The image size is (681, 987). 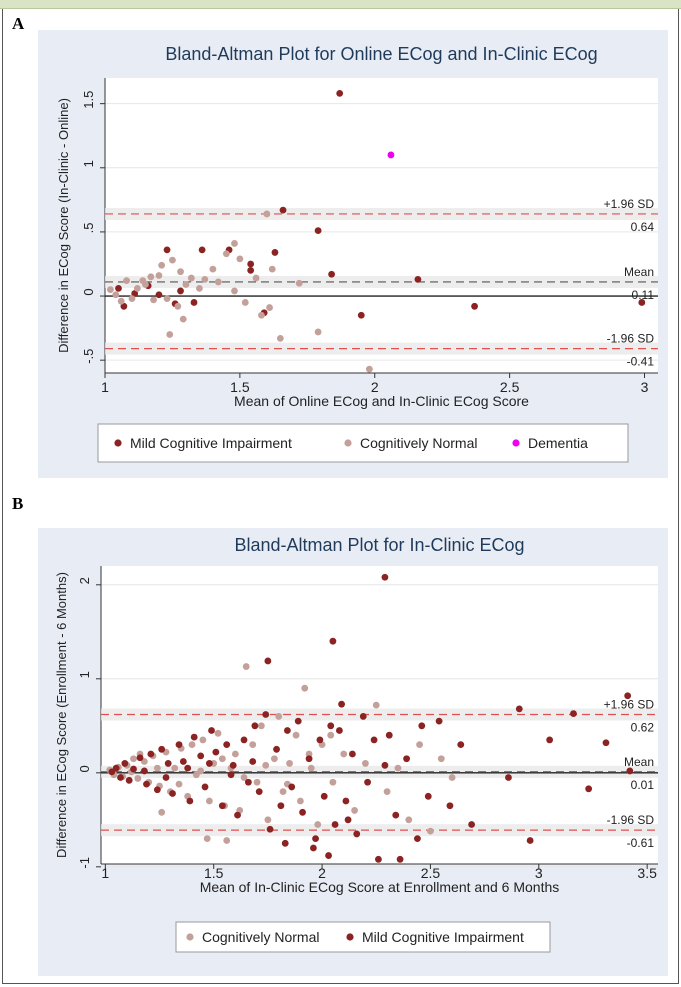 I want to click on y-tick-label: -1, so click(x=84, y=863).